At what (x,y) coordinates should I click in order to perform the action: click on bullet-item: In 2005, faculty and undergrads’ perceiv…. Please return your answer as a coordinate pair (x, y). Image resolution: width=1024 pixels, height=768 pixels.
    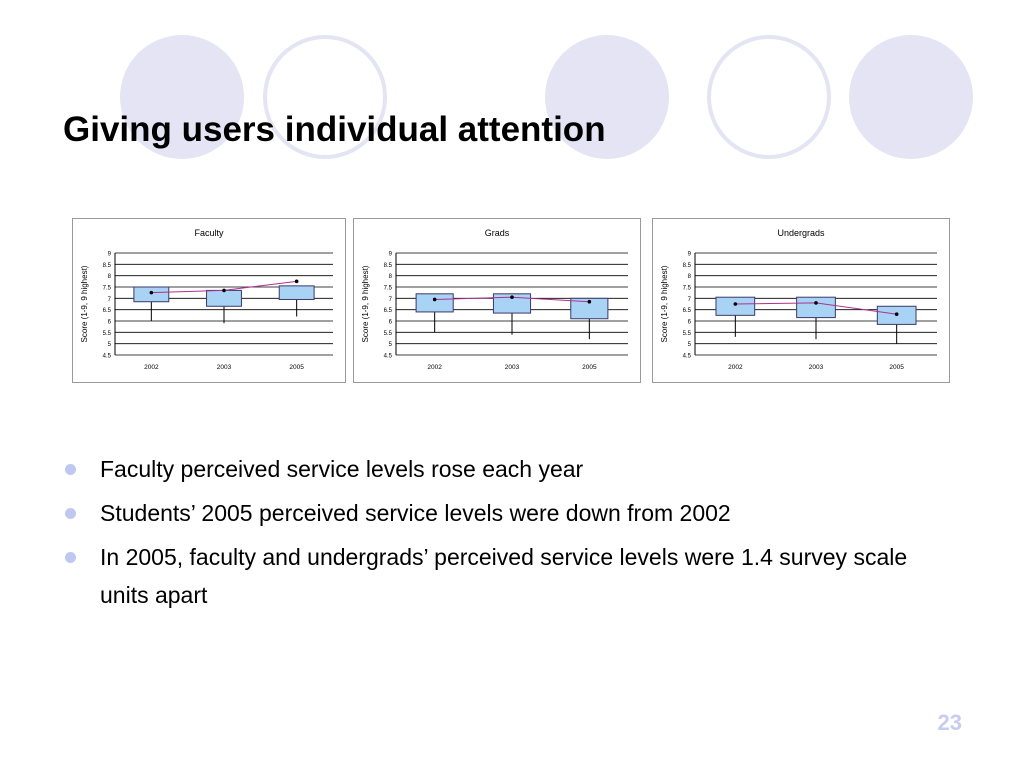
    Looking at the image, I should click on (512, 576).